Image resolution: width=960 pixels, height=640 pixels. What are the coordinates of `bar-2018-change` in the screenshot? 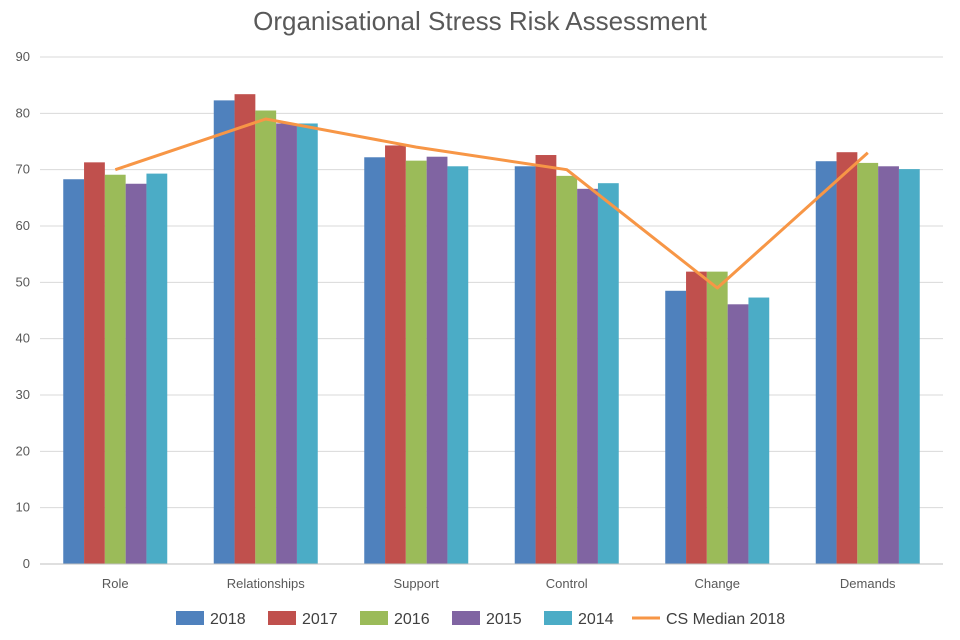 It's located at (676, 427).